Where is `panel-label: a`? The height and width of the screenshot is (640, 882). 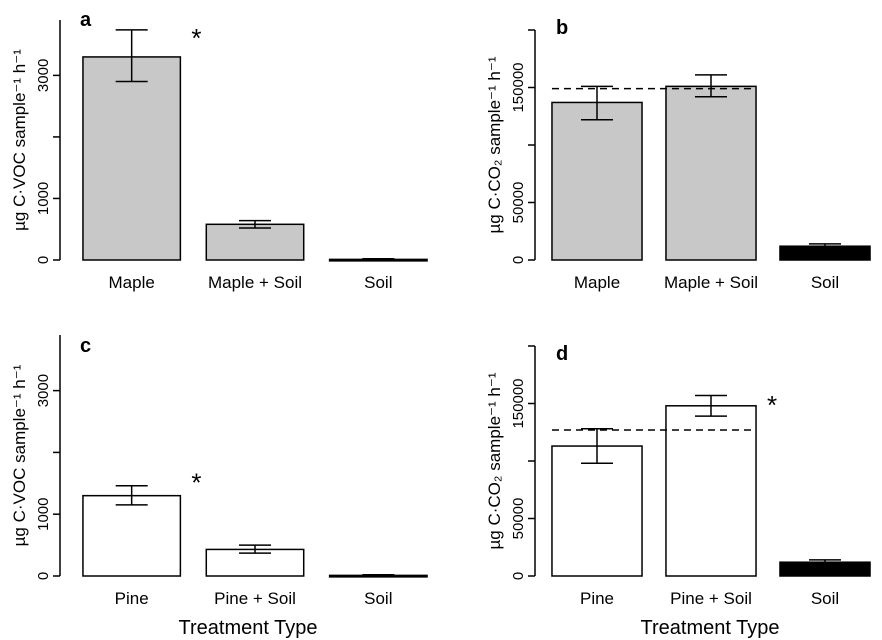 panel-label: a is located at coordinates (86, 20).